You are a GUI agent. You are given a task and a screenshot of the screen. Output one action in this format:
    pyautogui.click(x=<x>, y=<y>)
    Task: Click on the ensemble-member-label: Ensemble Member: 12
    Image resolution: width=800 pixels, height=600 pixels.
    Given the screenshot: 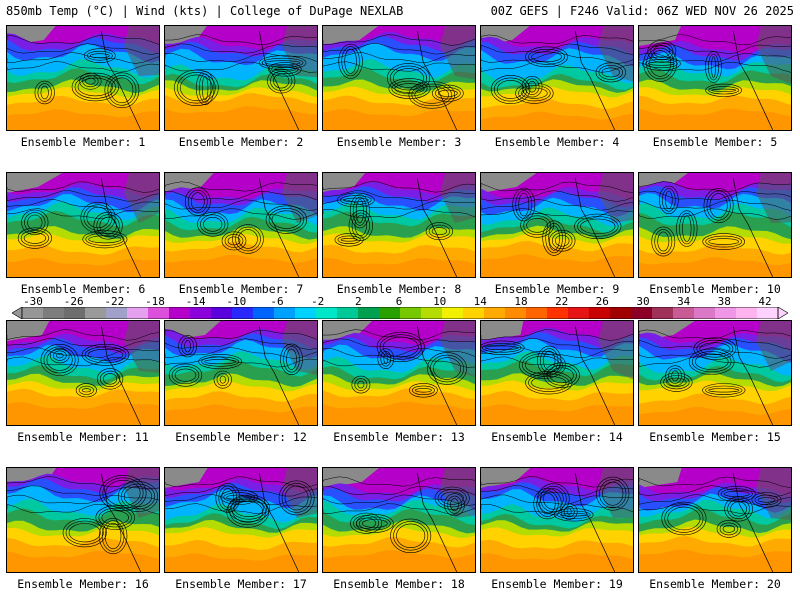 What is the action you would take?
    pyautogui.click(x=241, y=437)
    